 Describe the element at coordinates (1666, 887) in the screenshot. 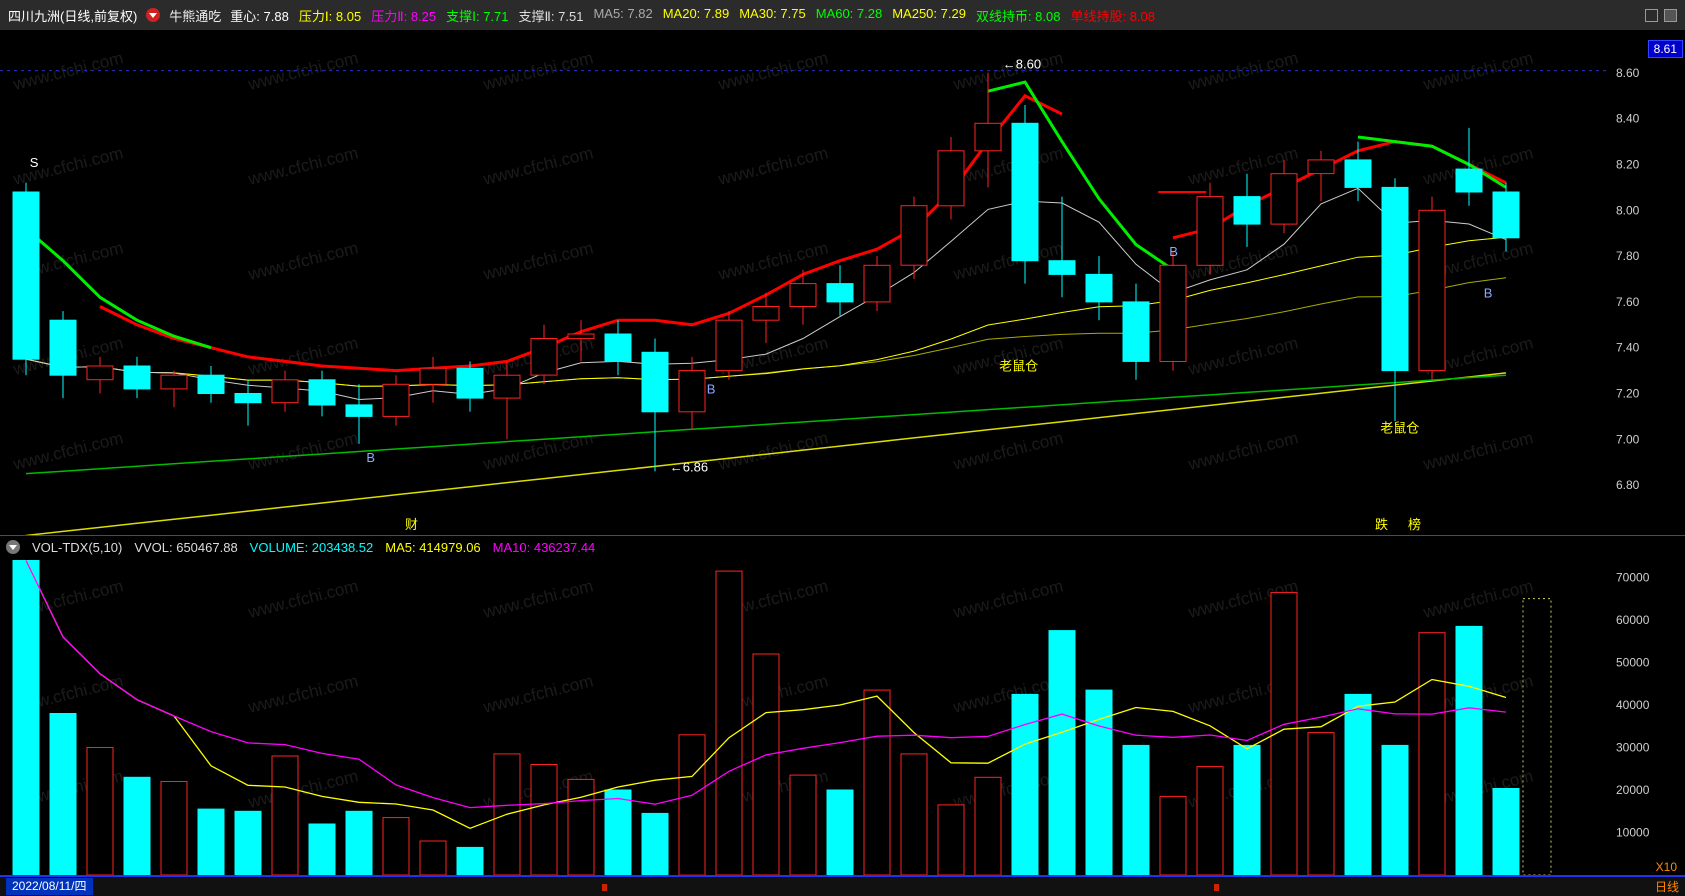

I see `period-selector: 日线` at that location.